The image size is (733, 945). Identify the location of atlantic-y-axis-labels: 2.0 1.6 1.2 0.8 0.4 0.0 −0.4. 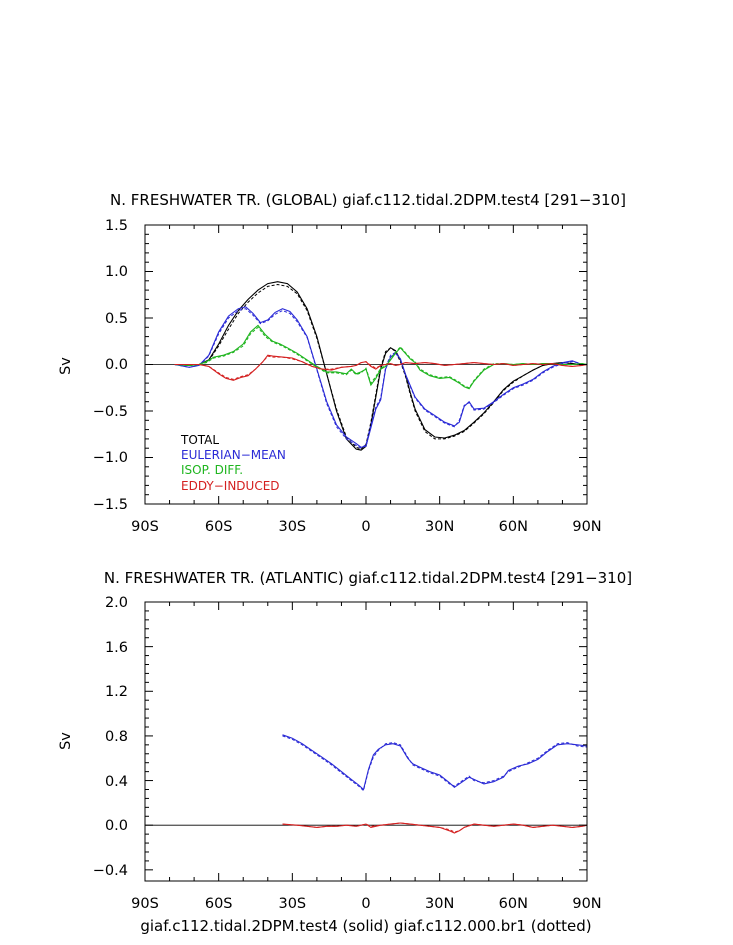
(110, 737).